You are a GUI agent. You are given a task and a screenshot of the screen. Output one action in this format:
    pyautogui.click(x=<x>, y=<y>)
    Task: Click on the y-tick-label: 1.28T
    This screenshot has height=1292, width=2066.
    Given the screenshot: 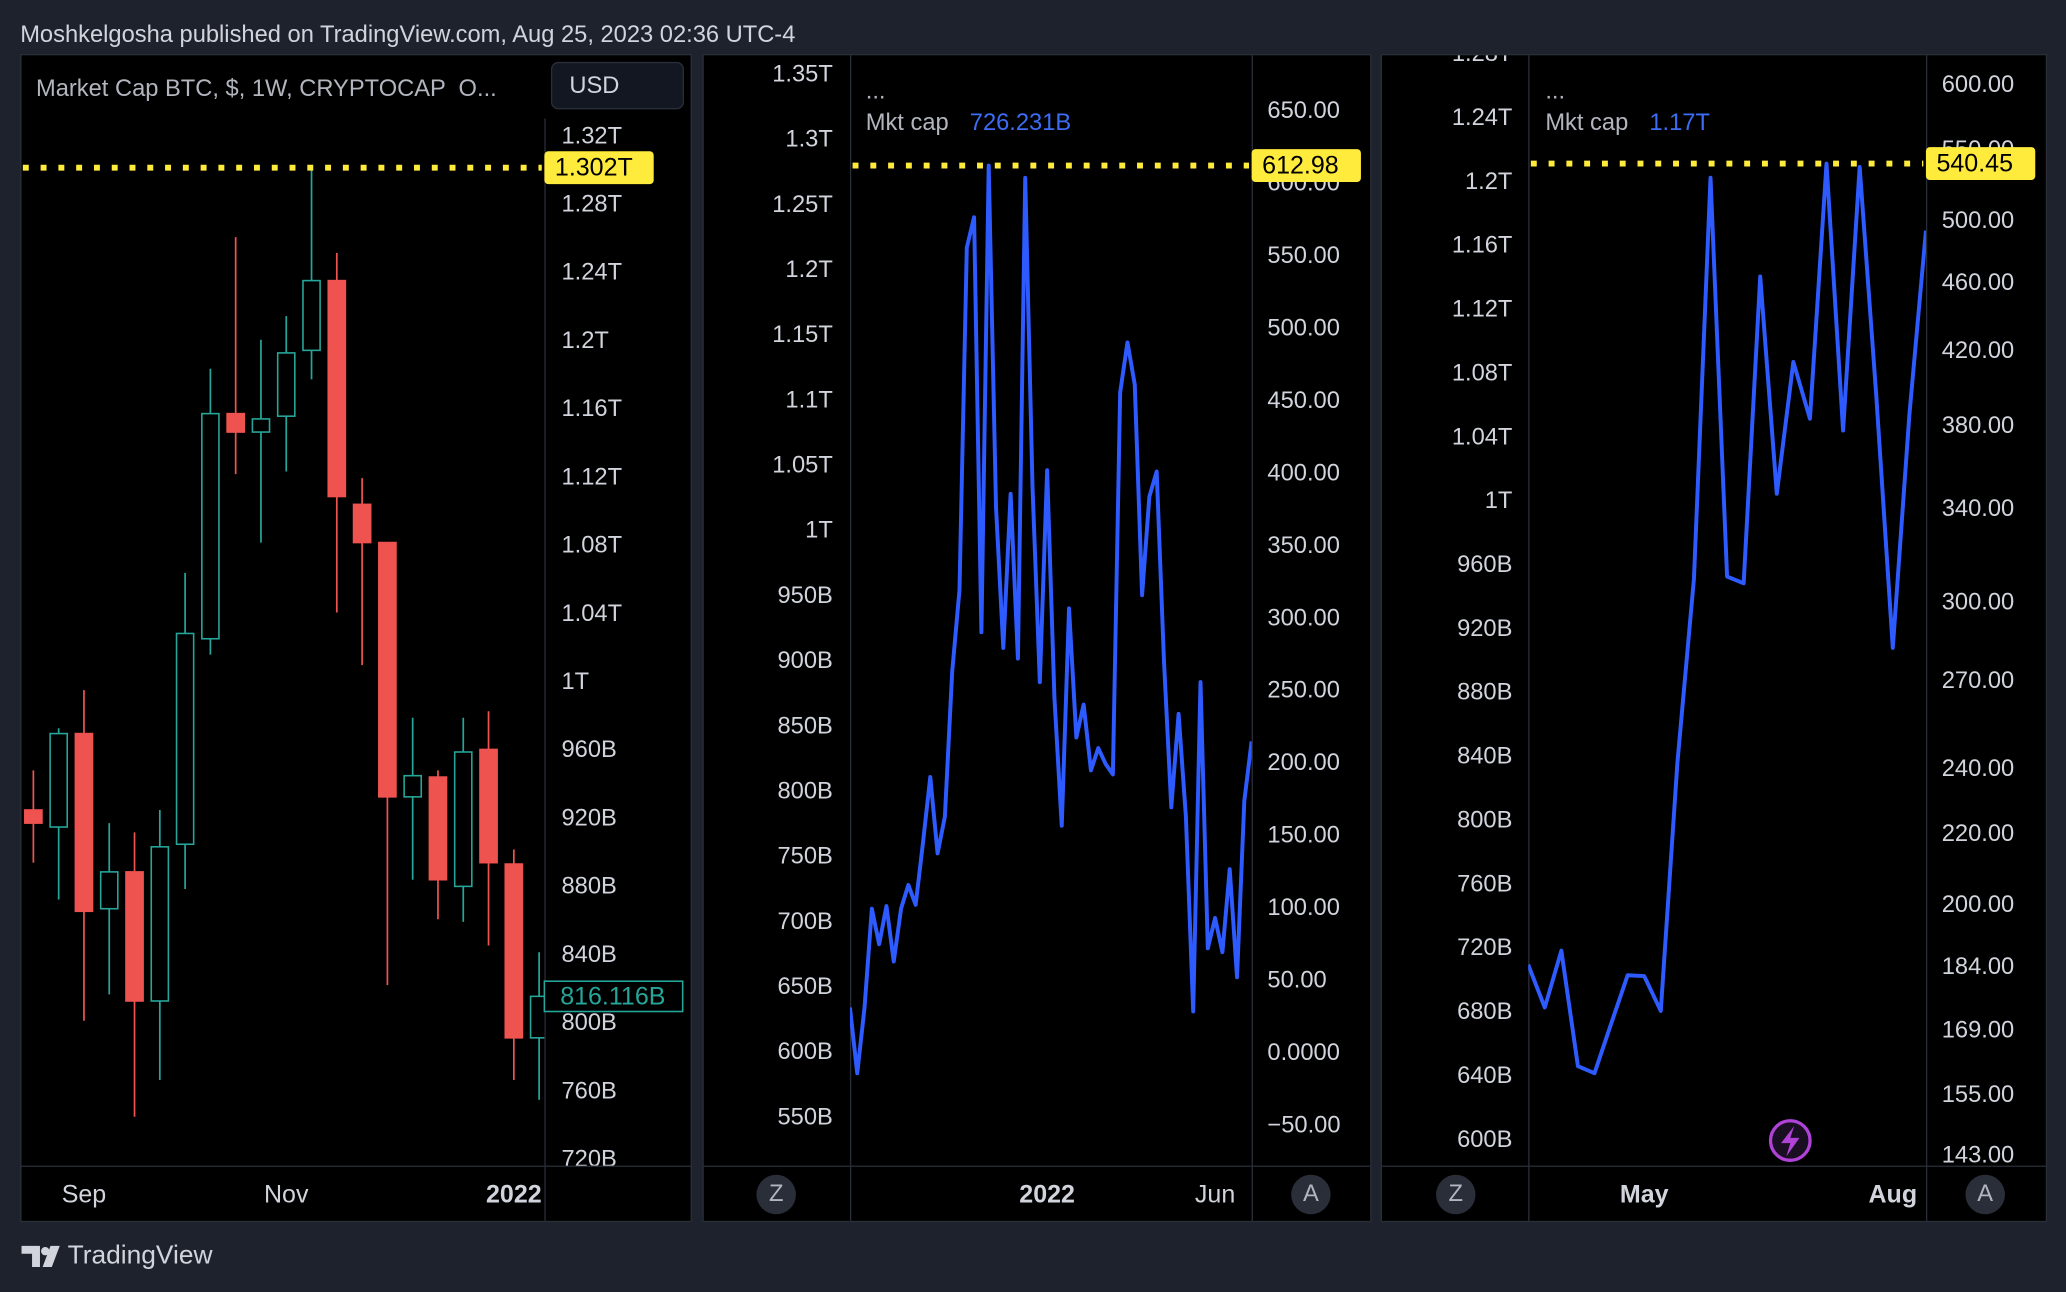 What is the action you would take?
    pyautogui.click(x=592, y=204)
    